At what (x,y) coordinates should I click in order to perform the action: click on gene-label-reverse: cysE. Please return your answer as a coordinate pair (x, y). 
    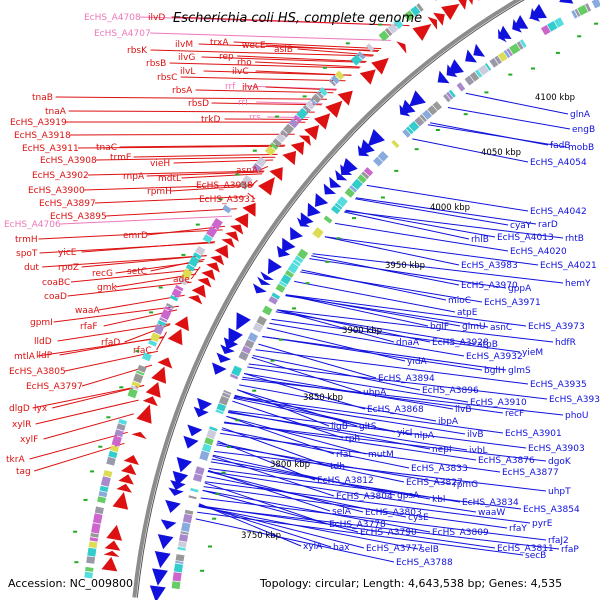
    Looking at the image, I should click on (418, 518).